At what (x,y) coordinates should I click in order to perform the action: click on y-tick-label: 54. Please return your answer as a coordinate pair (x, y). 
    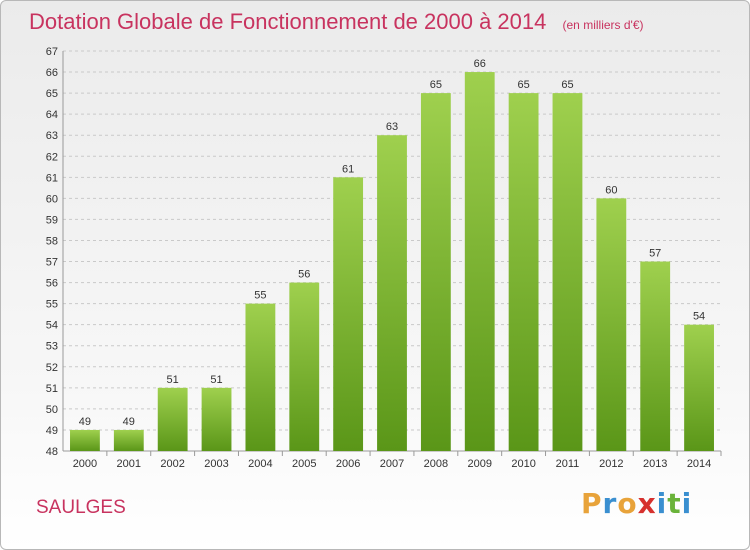
    Looking at the image, I should click on (52, 326).